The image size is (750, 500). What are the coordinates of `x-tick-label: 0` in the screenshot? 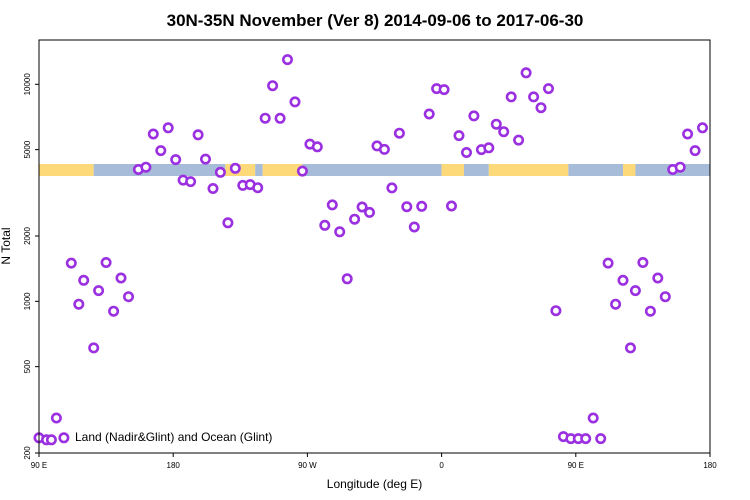 It's located at (441, 465).